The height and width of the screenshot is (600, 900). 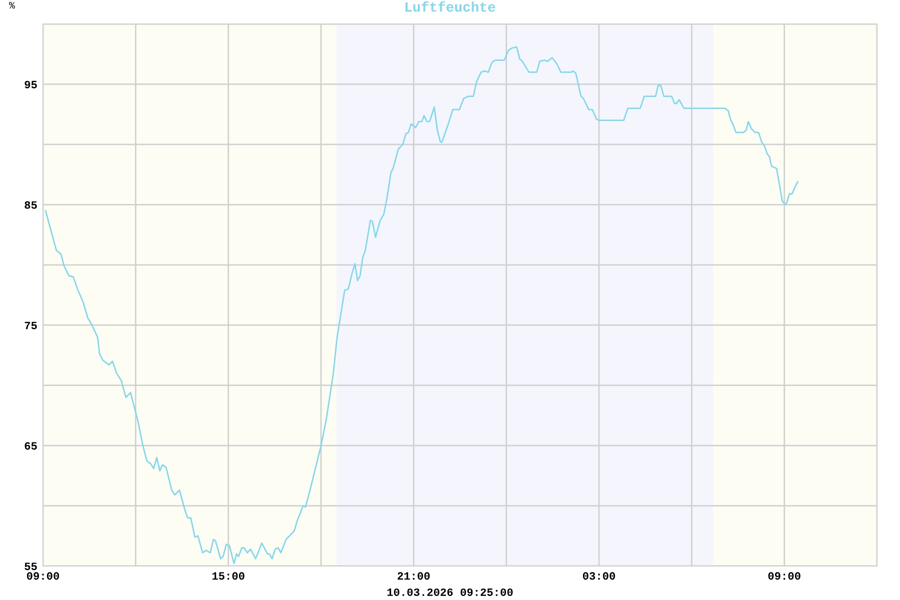 What do you see at coordinates (30, 566) in the screenshot?
I see `y-tick-label: 55` at bounding box center [30, 566].